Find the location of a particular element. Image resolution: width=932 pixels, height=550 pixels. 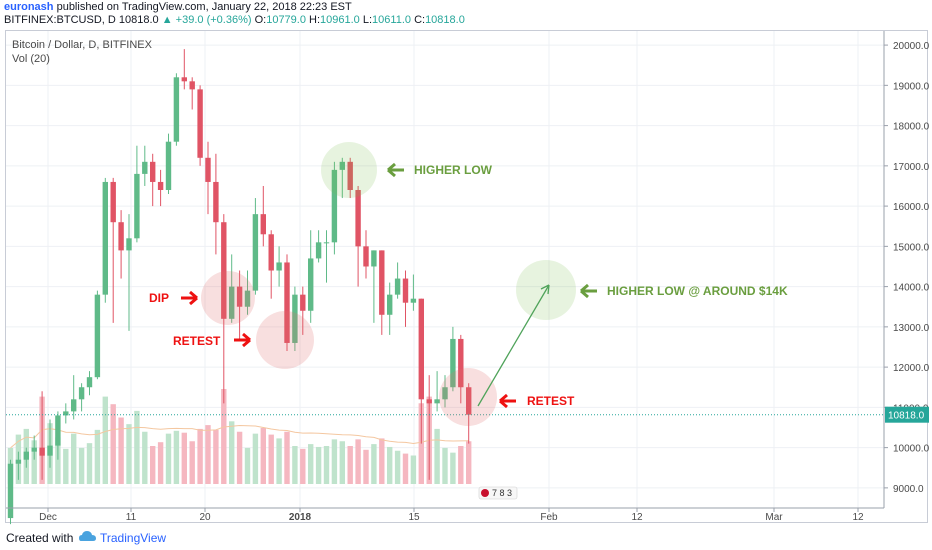

watermark-label: 7 8 3 is located at coordinates (502, 493).